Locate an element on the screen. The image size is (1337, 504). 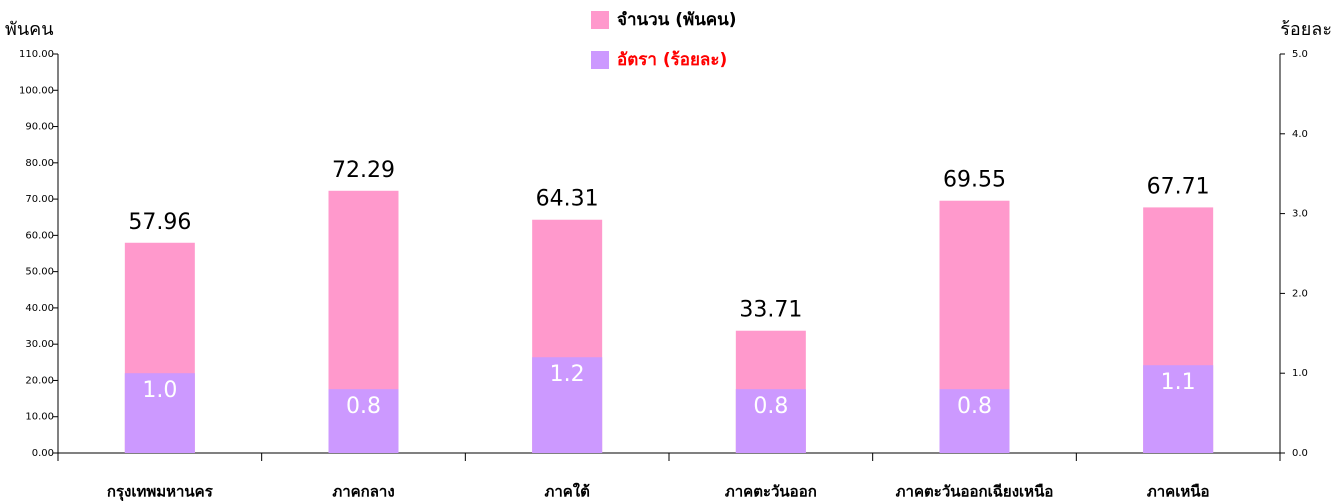
data-label: 64.31 is located at coordinates (567, 199).